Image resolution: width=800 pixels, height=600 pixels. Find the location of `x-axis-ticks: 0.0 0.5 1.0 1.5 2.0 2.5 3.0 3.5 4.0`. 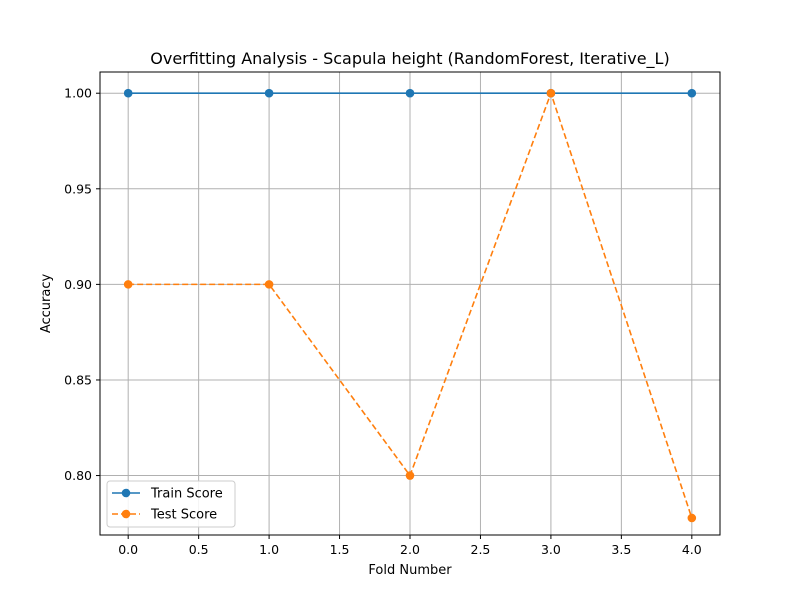

x-axis-ticks: 0.0 0.5 1.0 1.5 2.0 2.5 3.0 3.5 4.0 is located at coordinates (410, 546).